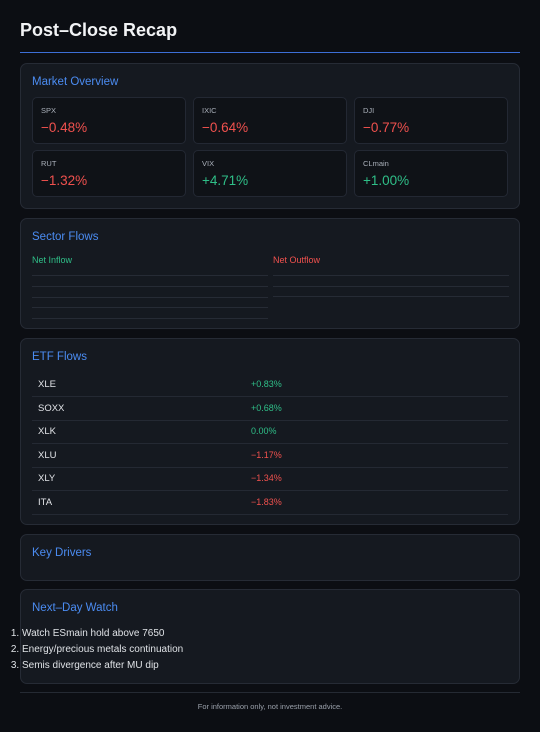 The height and width of the screenshot is (732, 540). What do you see at coordinates (225, 180) in the screenshot?
I see `index-change: +4.71%` at bounding box center [225, 180].